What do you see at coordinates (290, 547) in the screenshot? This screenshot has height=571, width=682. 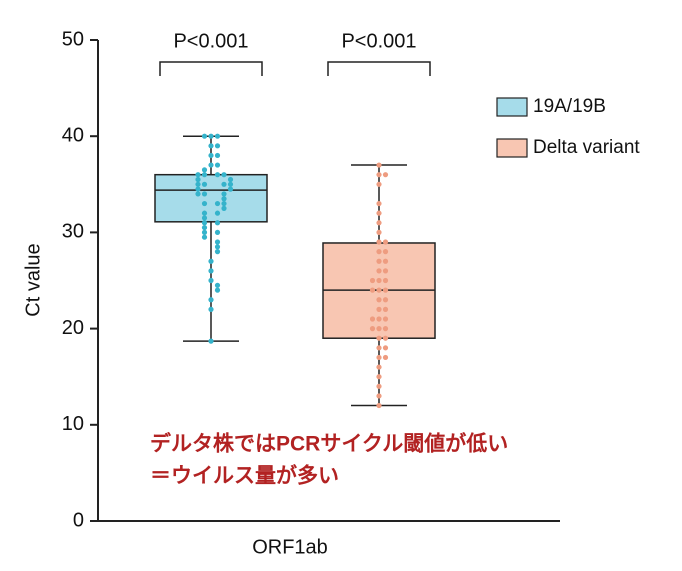 I see `x-tick-label: ORF1ab` at bounding box center [290, 547].